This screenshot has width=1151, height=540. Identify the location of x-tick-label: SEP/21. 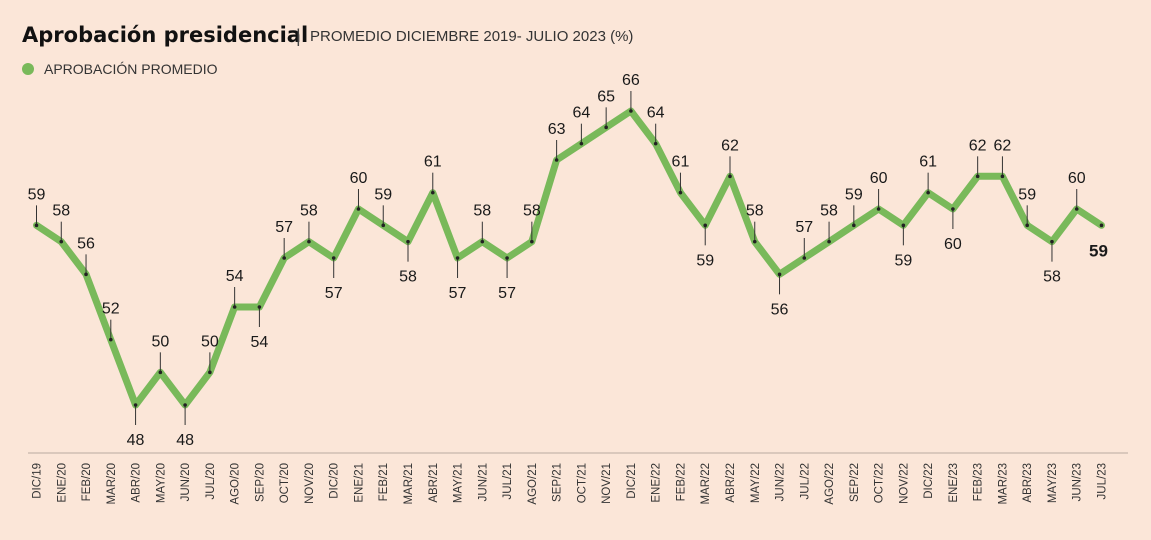
(558, 482).